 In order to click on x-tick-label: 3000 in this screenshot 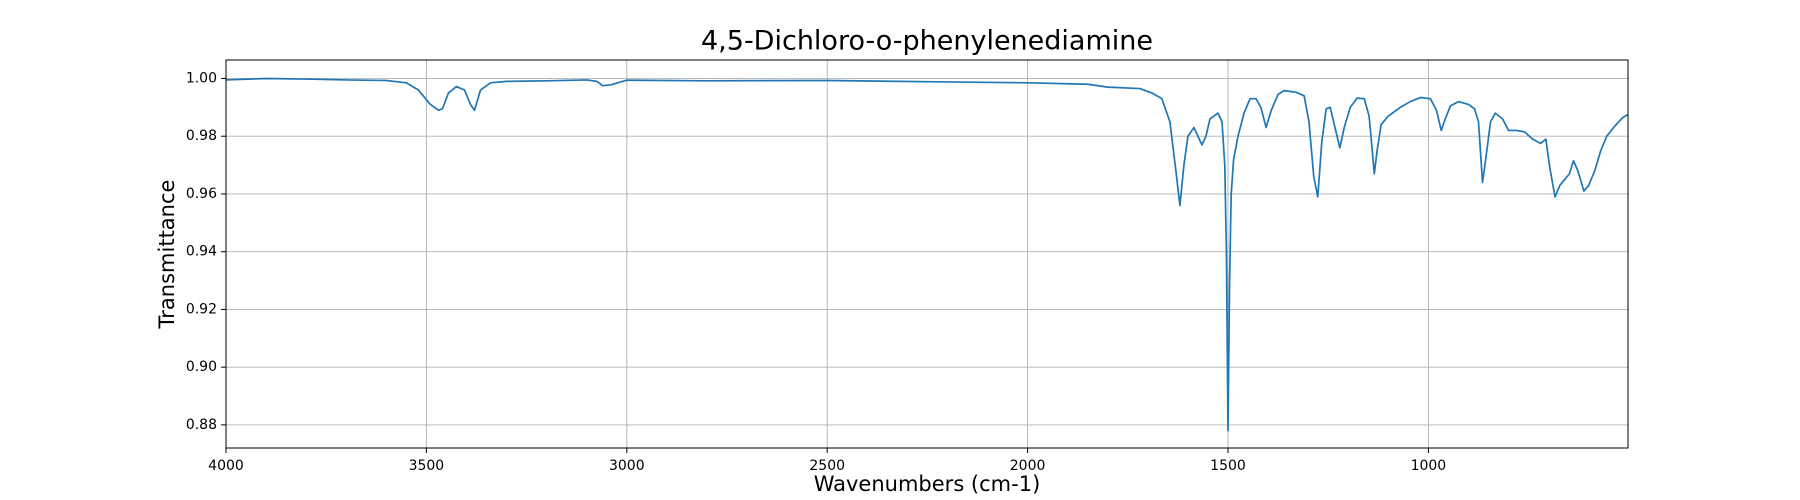, I will do `click(627, 466)`.